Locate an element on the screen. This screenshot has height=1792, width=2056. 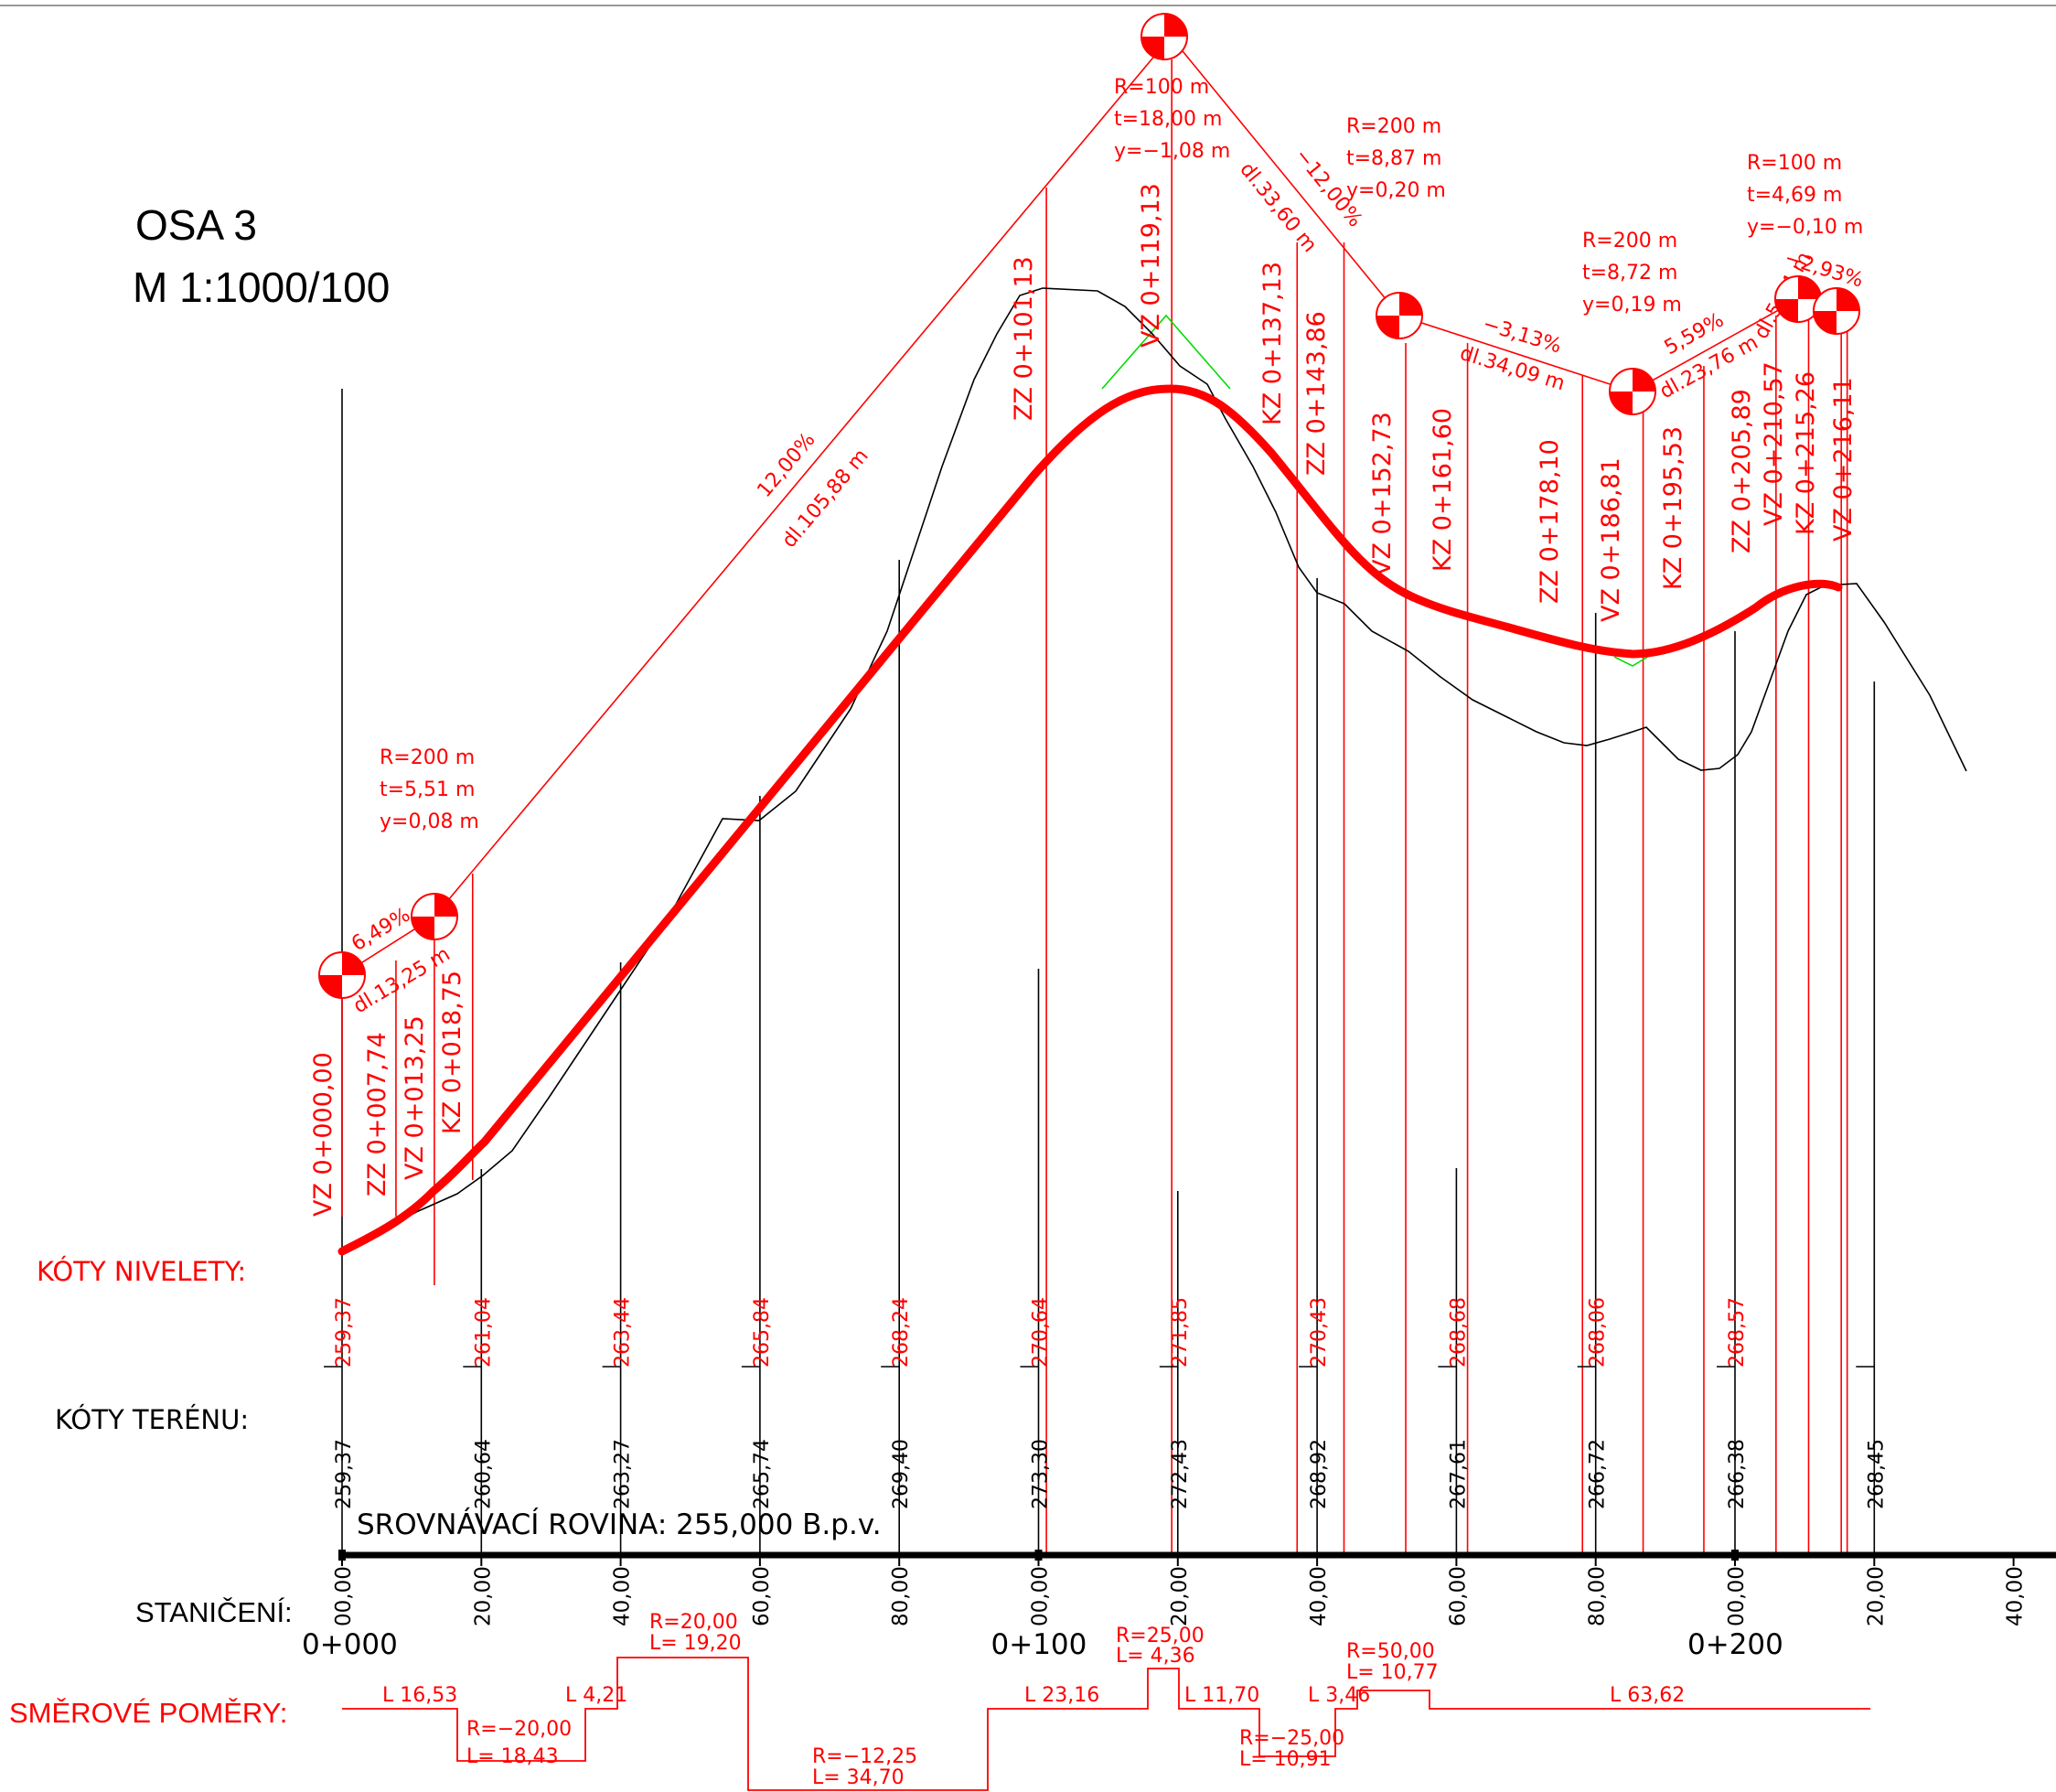
curve-parameter: y=0,20 m is located at coordinates (1396, 190).